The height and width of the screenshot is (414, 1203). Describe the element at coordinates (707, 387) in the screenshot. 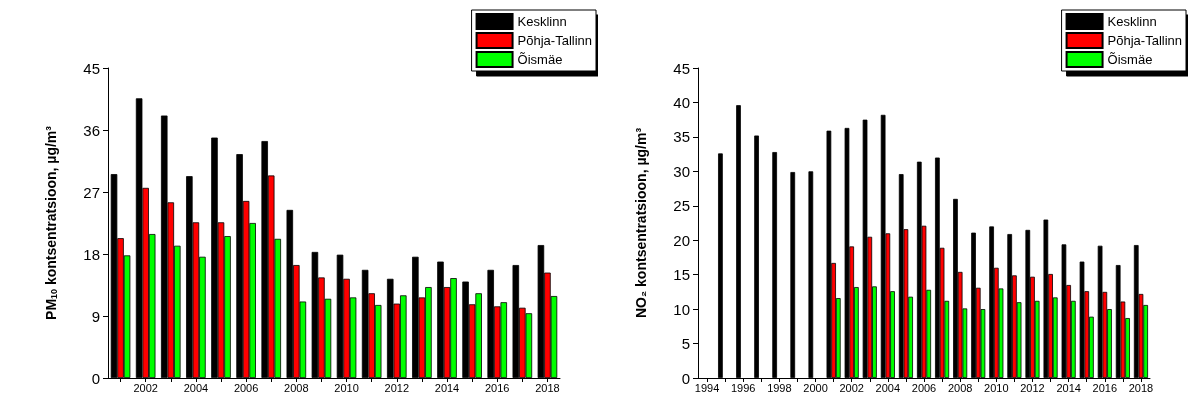

I see `x-tick-label: 1994` at that location.